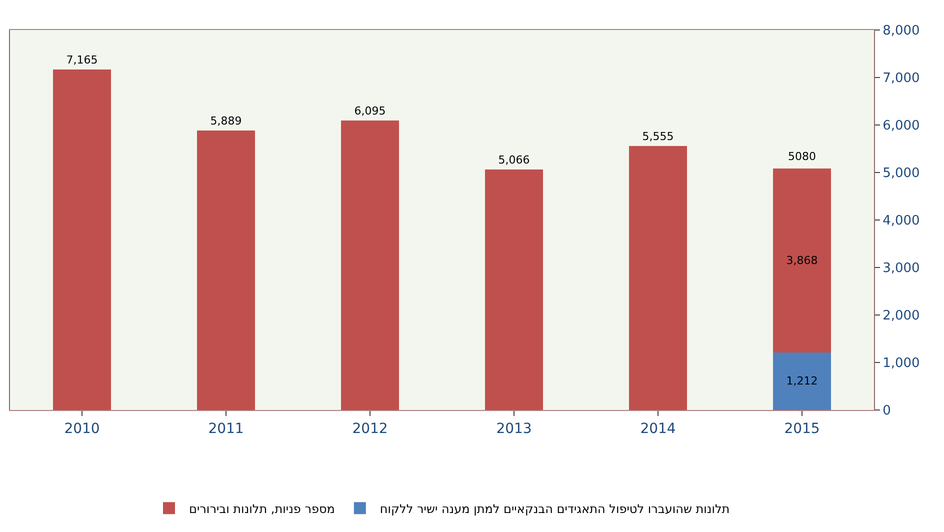  What do you see at coordinates (226, 121) in the screenshot?
I see `data-label: 5,889` at bounding box center [226, 121].